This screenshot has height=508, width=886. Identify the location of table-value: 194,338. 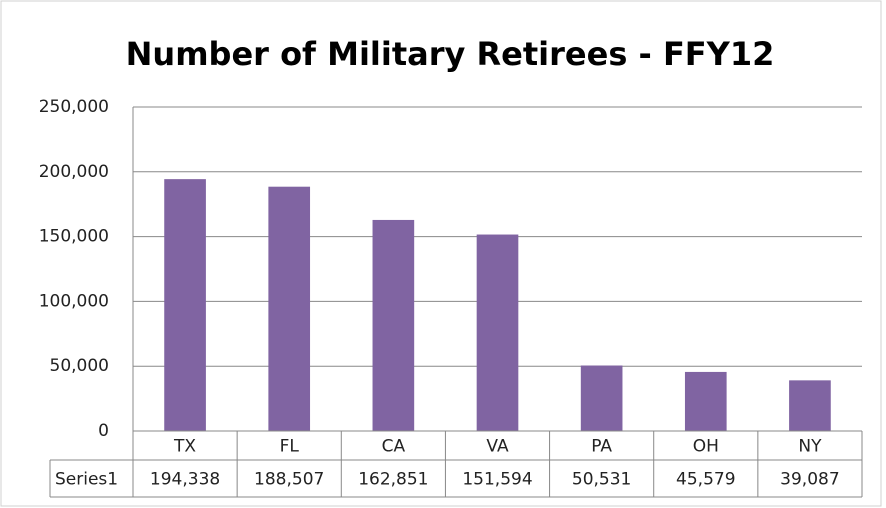
(185, 480).